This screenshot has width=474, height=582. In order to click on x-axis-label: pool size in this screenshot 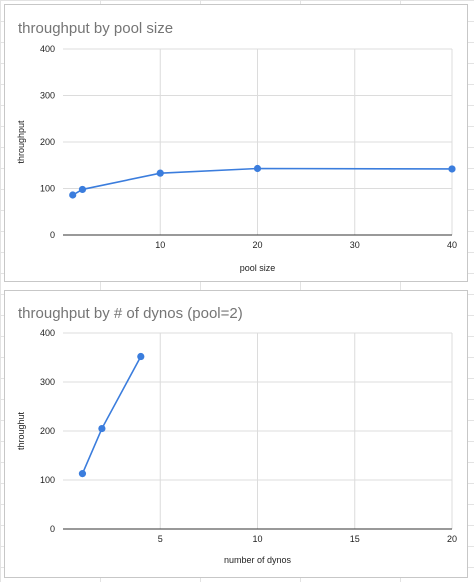, I will do `click(258, 268)`.